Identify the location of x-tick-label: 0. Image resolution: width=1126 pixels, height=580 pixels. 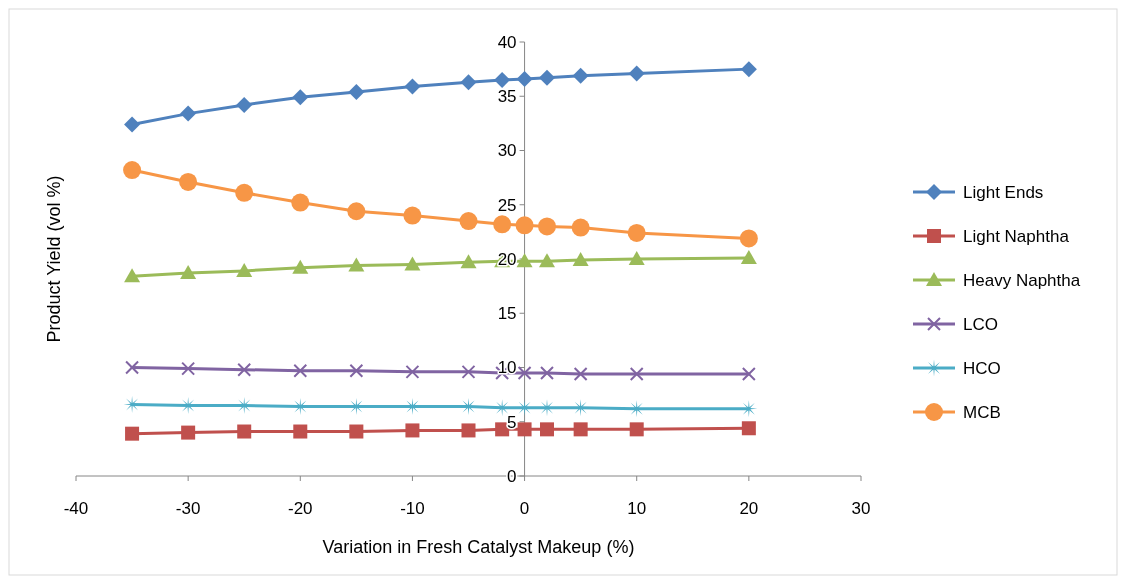
(524, 508).